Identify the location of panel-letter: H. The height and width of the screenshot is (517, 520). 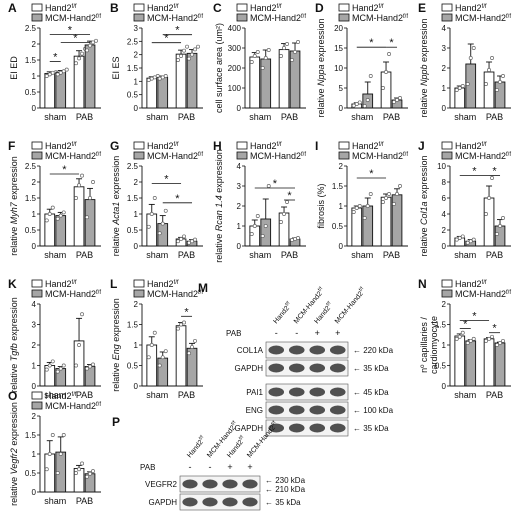
(217, 146).